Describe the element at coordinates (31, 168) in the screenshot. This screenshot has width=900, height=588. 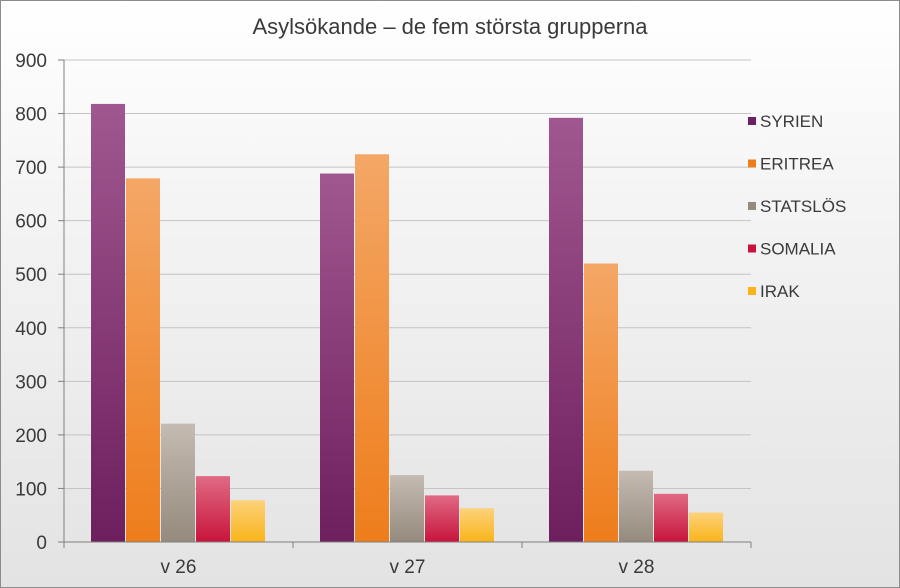
I see `y-tick-label: 700` at that location.